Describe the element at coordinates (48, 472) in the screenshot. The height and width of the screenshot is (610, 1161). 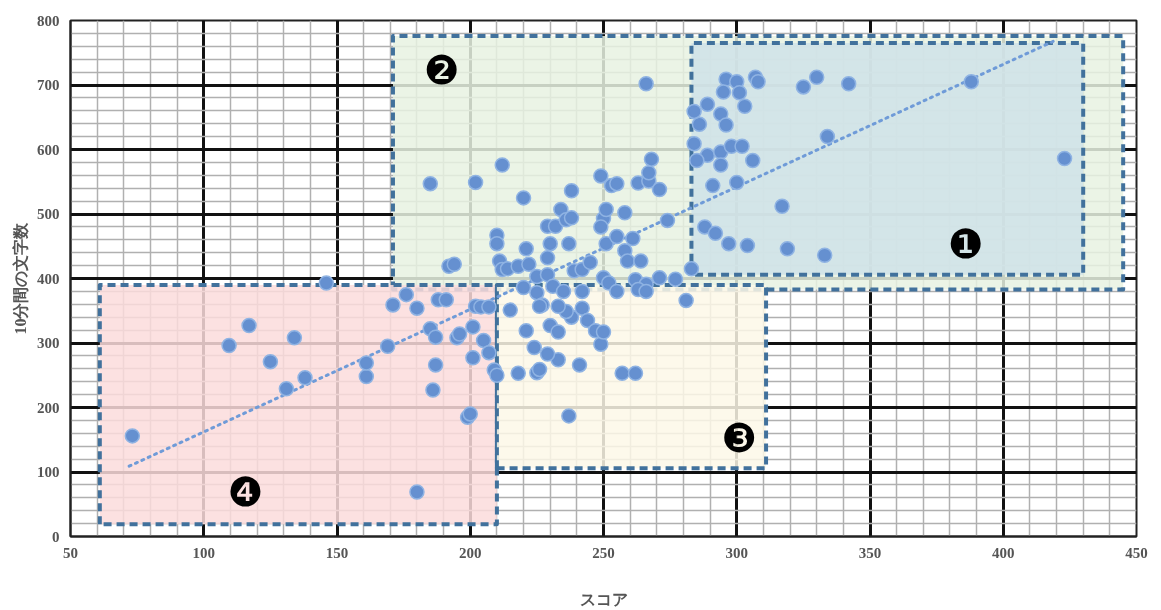
I see `y-tick-label: 100` at that location.